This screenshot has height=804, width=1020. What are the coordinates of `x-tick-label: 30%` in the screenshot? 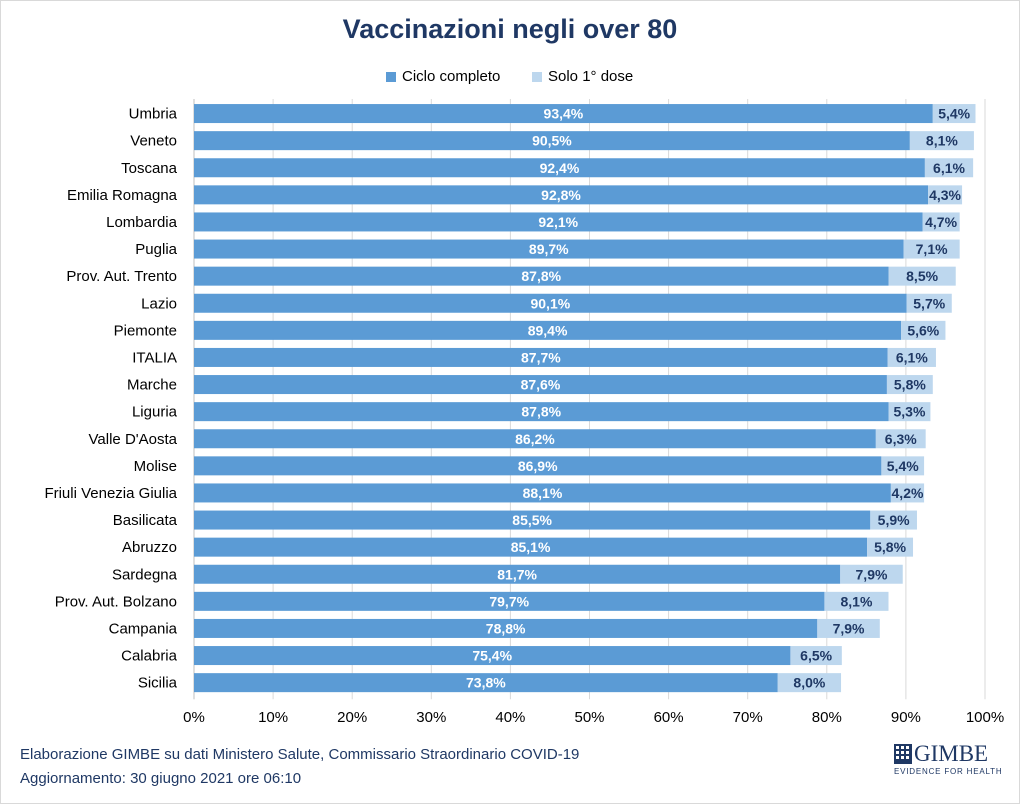 It's located at (431, 717).